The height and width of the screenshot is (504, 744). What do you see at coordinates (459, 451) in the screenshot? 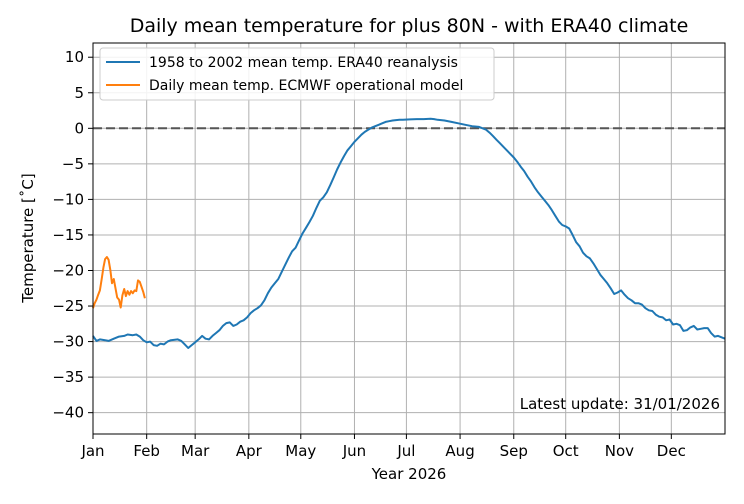
I see `x-tick-label-aug: Aug` at bounding box center [459, 451].